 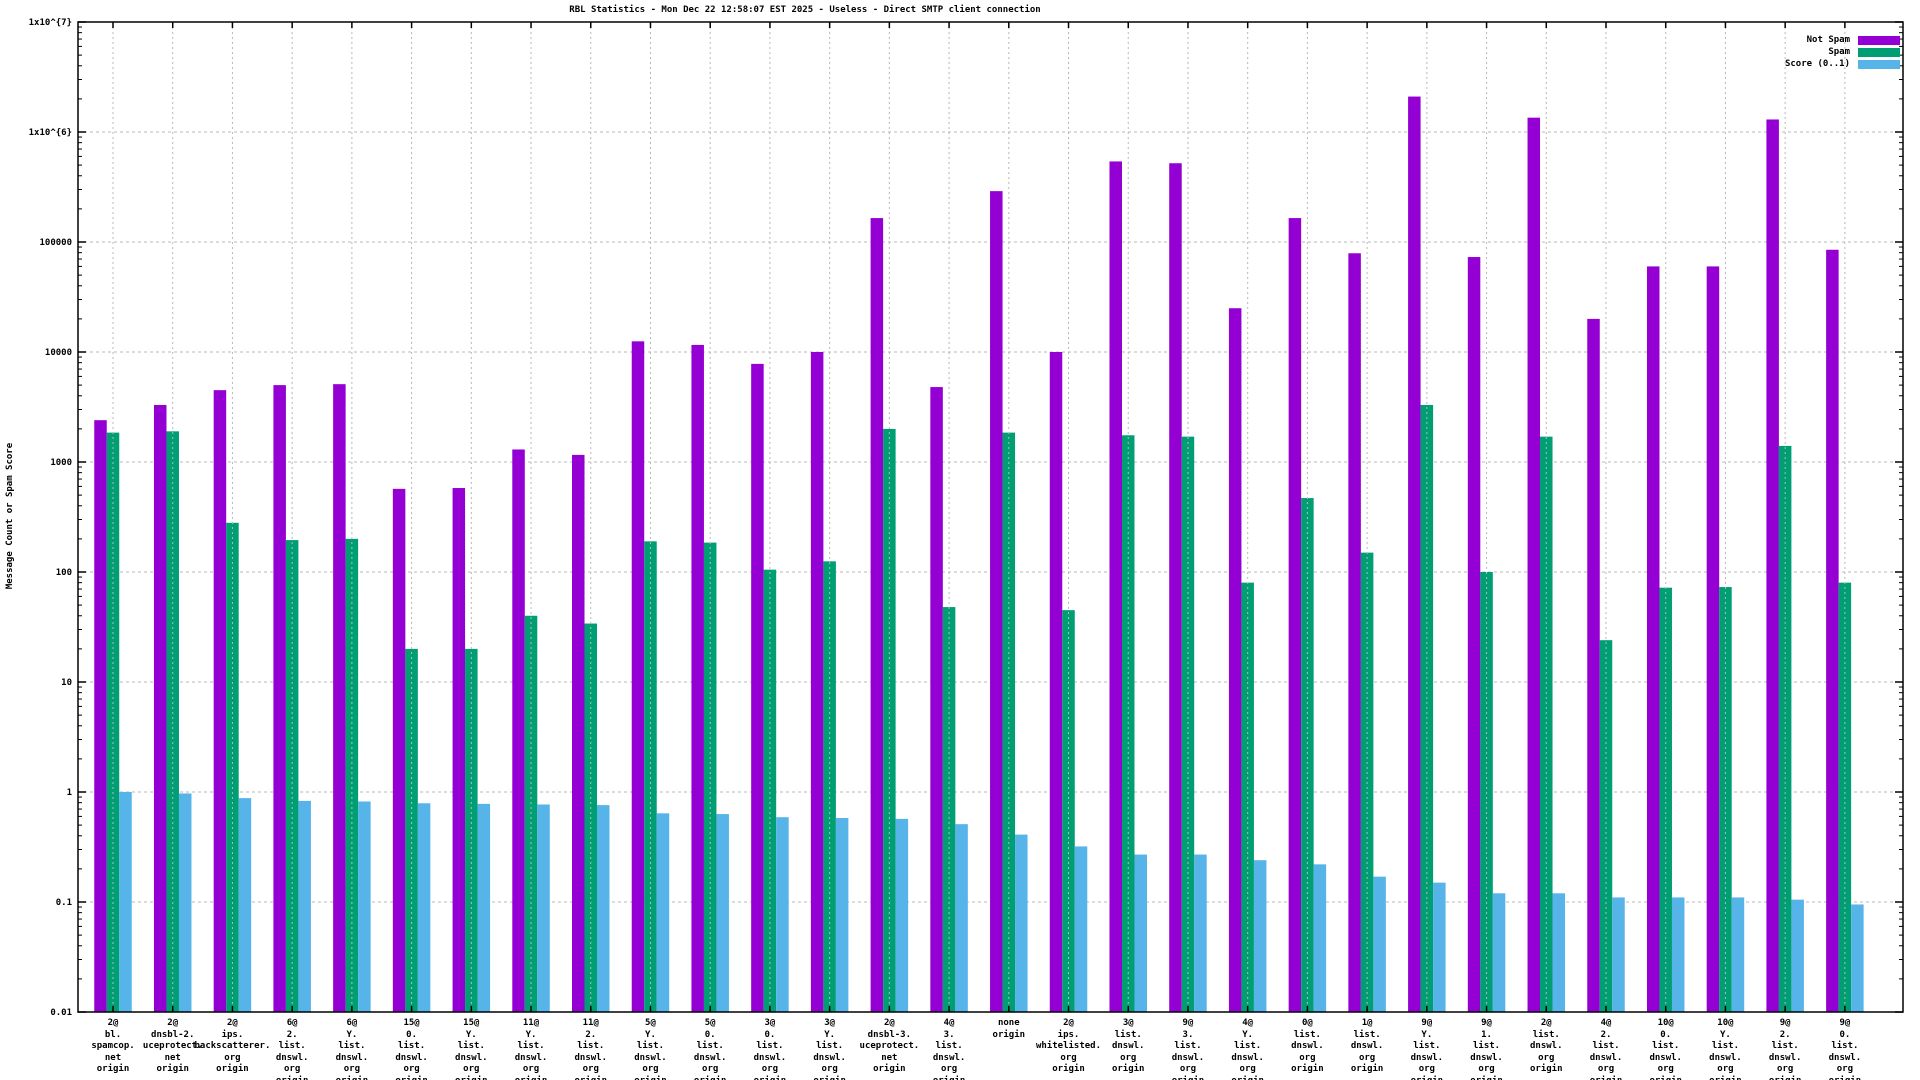 I want to click on x-axis-label: 11@ 2. list. dnswl. org origin, so click(x=590, y=1049).